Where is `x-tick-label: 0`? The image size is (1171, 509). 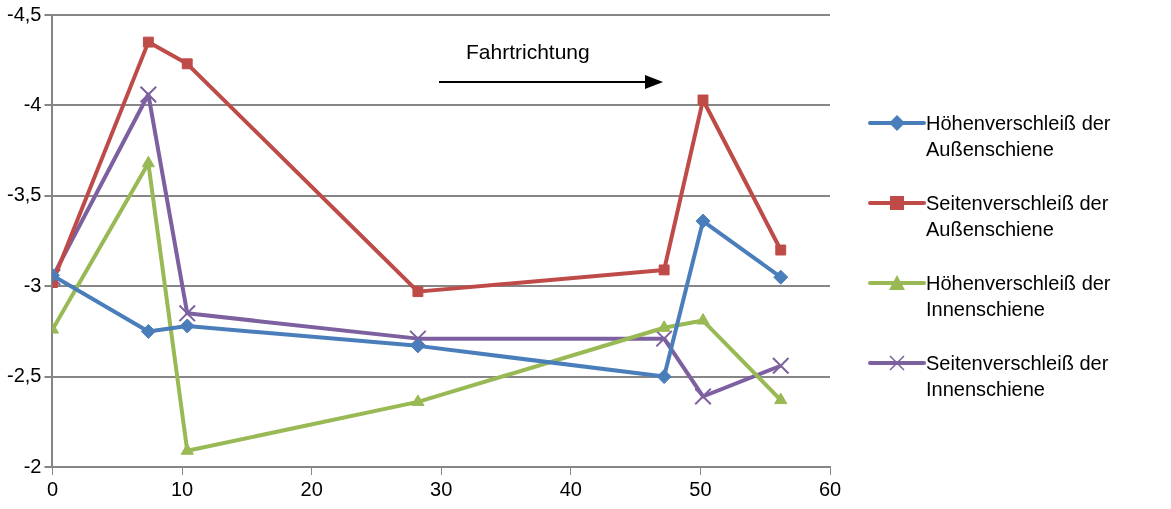 x-tick-label: 0 is located at coordinates (52, 488).